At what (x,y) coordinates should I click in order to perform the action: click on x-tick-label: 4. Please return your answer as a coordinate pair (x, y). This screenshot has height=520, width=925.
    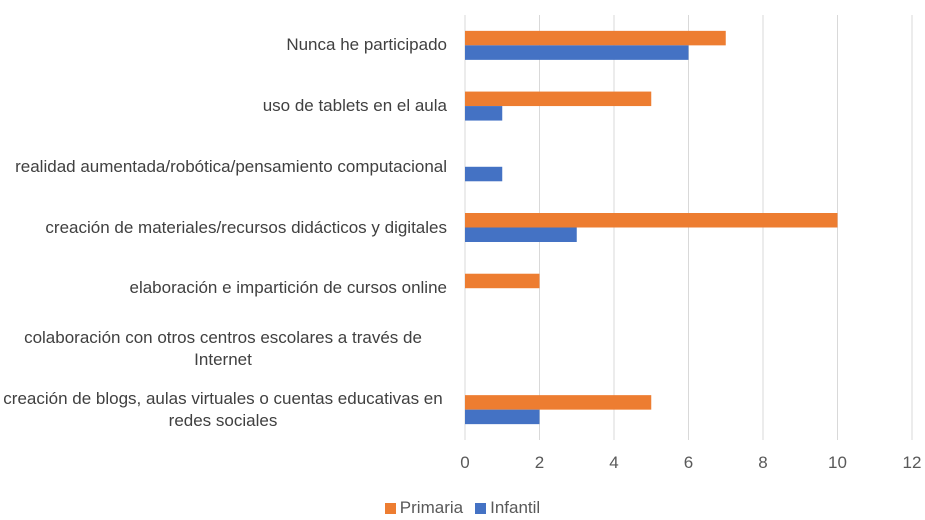
    Looking at the image, I should click on (613, 462).